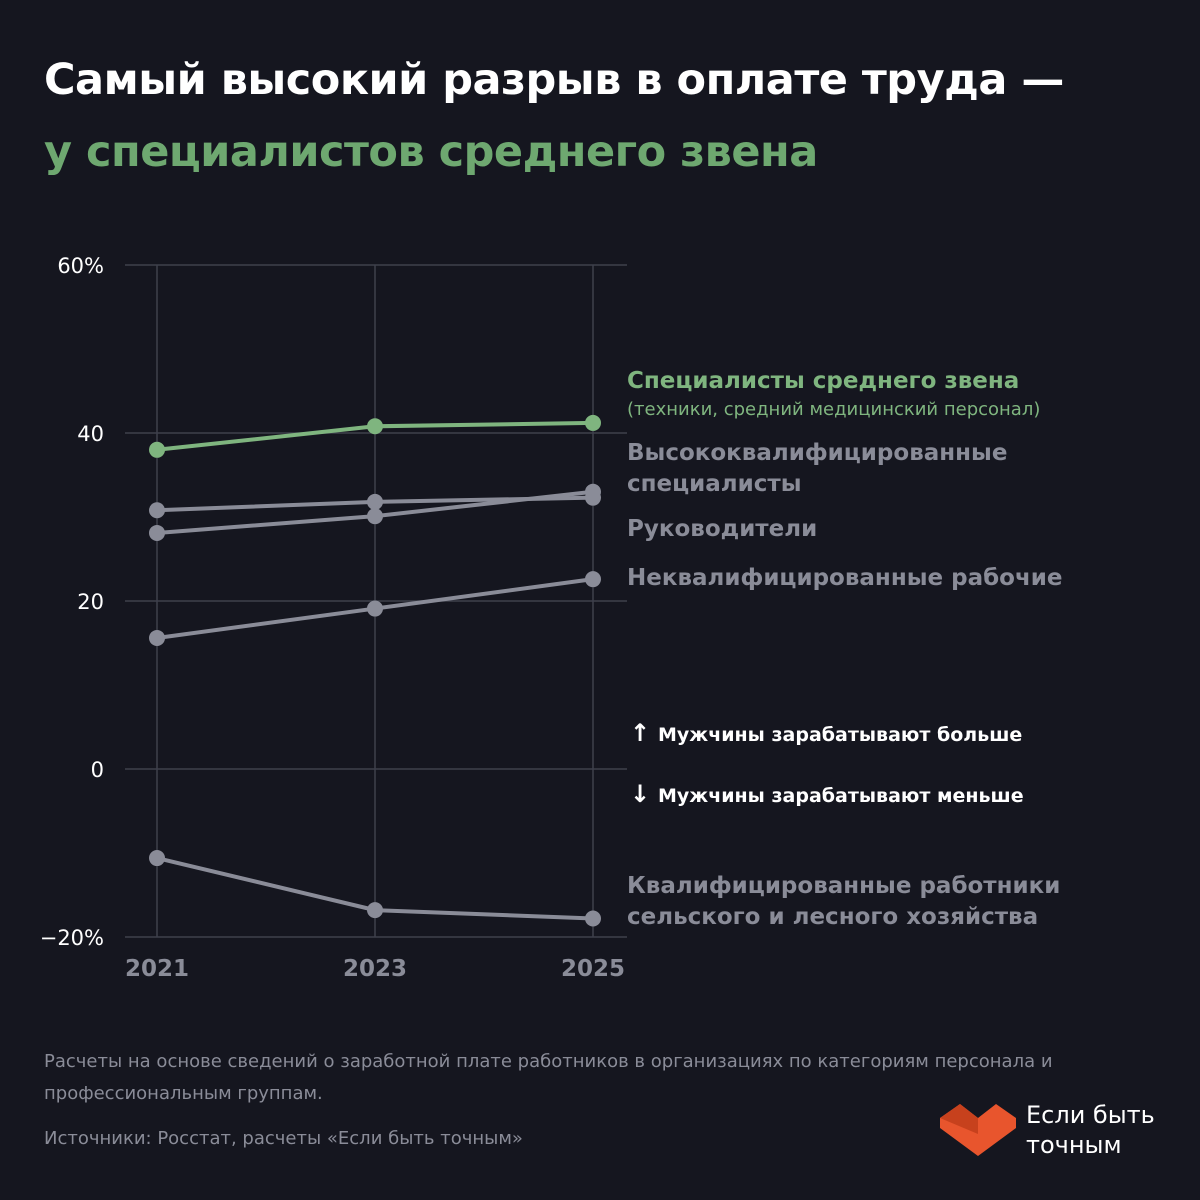 The width and height of the screenshot is (1200, 1200). I want to click on series-label-high-qual: Высококвалифицированные специалисты, so click(817, 469).